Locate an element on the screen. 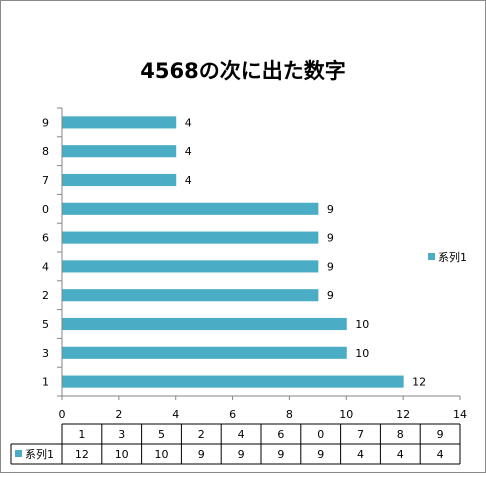 This screenshot has height=477, width=486. x-tick-label-8: 8 is located at coordinates (289, 414).